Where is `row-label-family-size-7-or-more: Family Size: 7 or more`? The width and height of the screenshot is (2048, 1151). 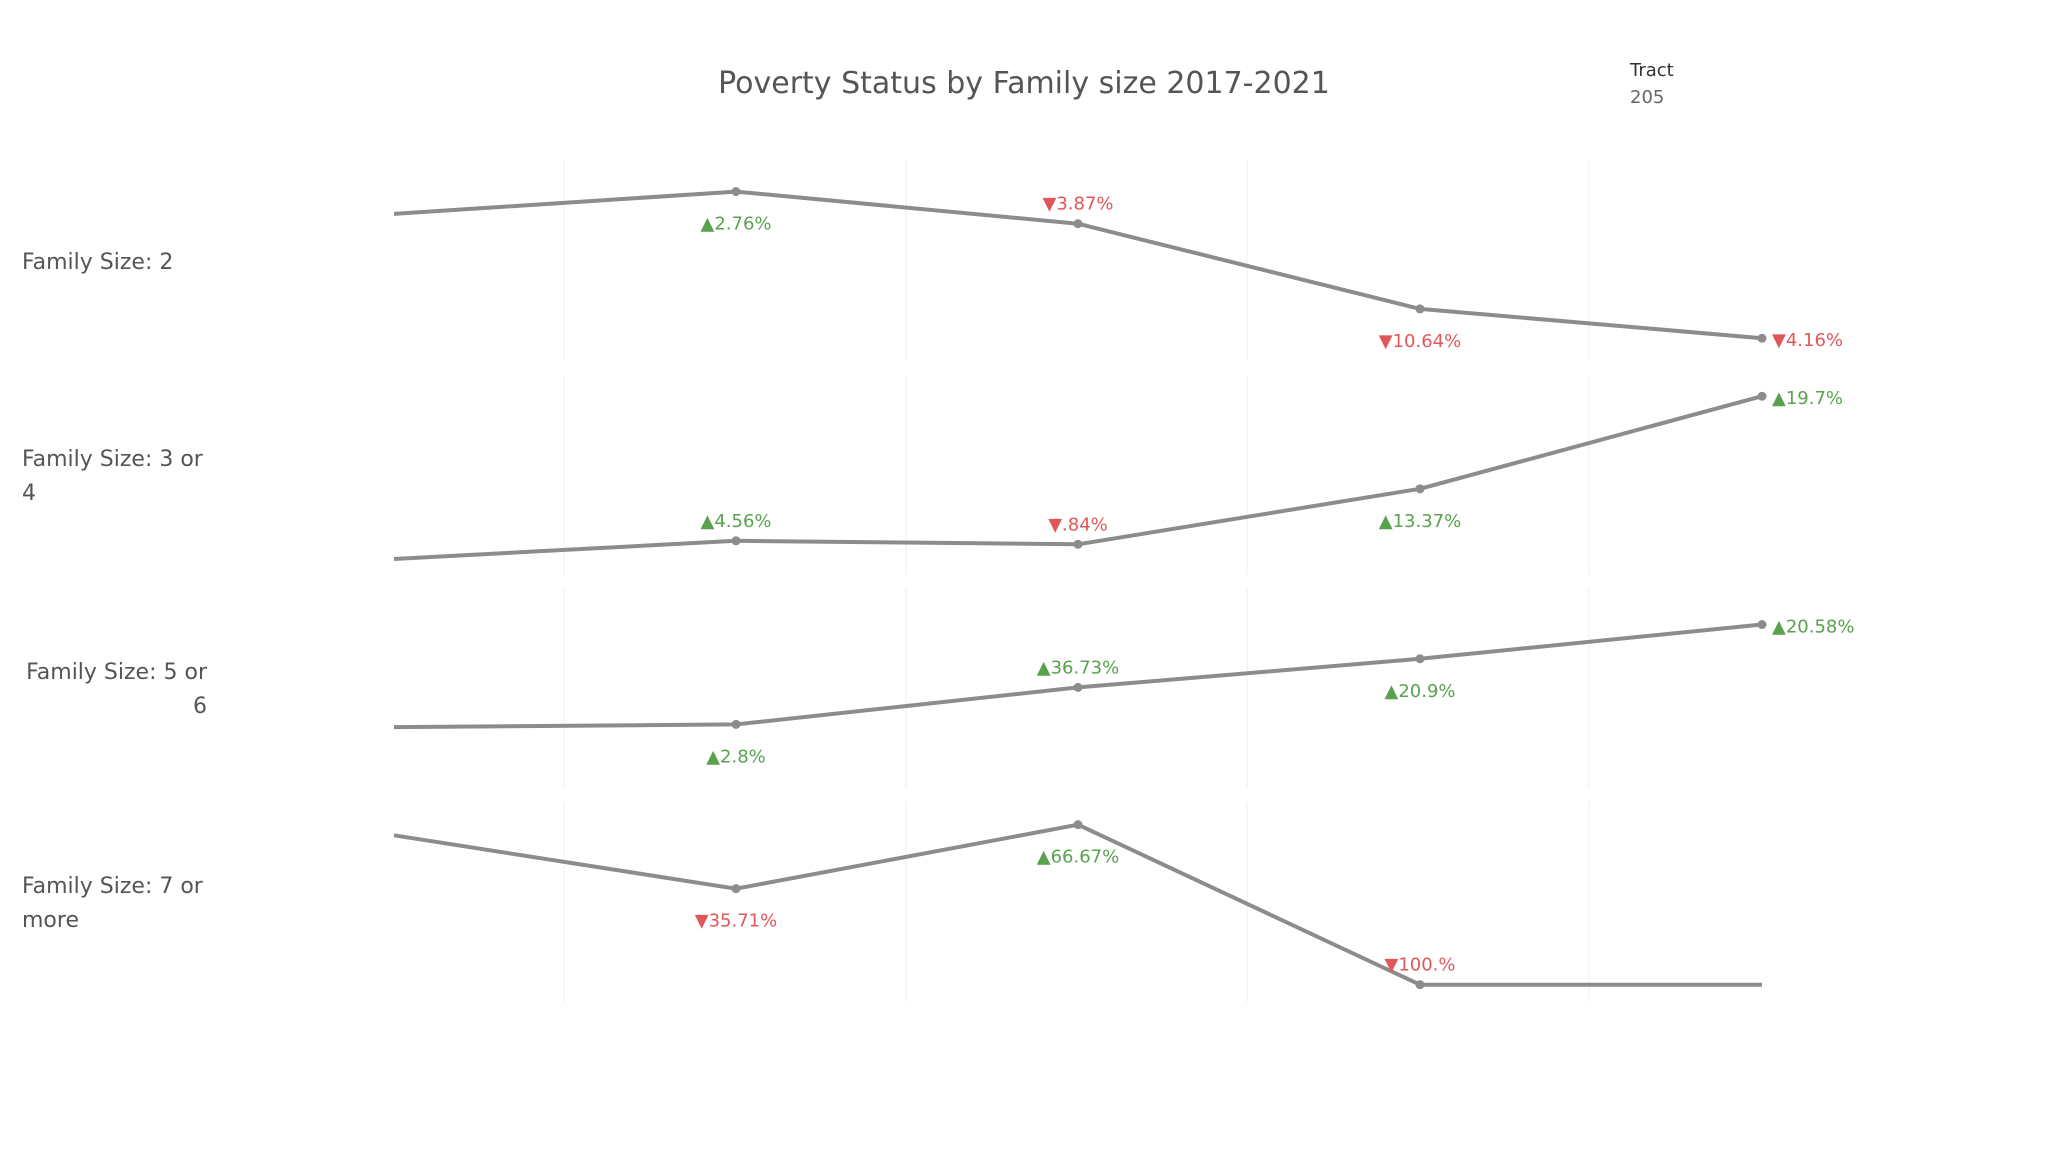 row-label-family-size-7-or-more: Family Size: 7 or more is located at coordinates (112, 903).